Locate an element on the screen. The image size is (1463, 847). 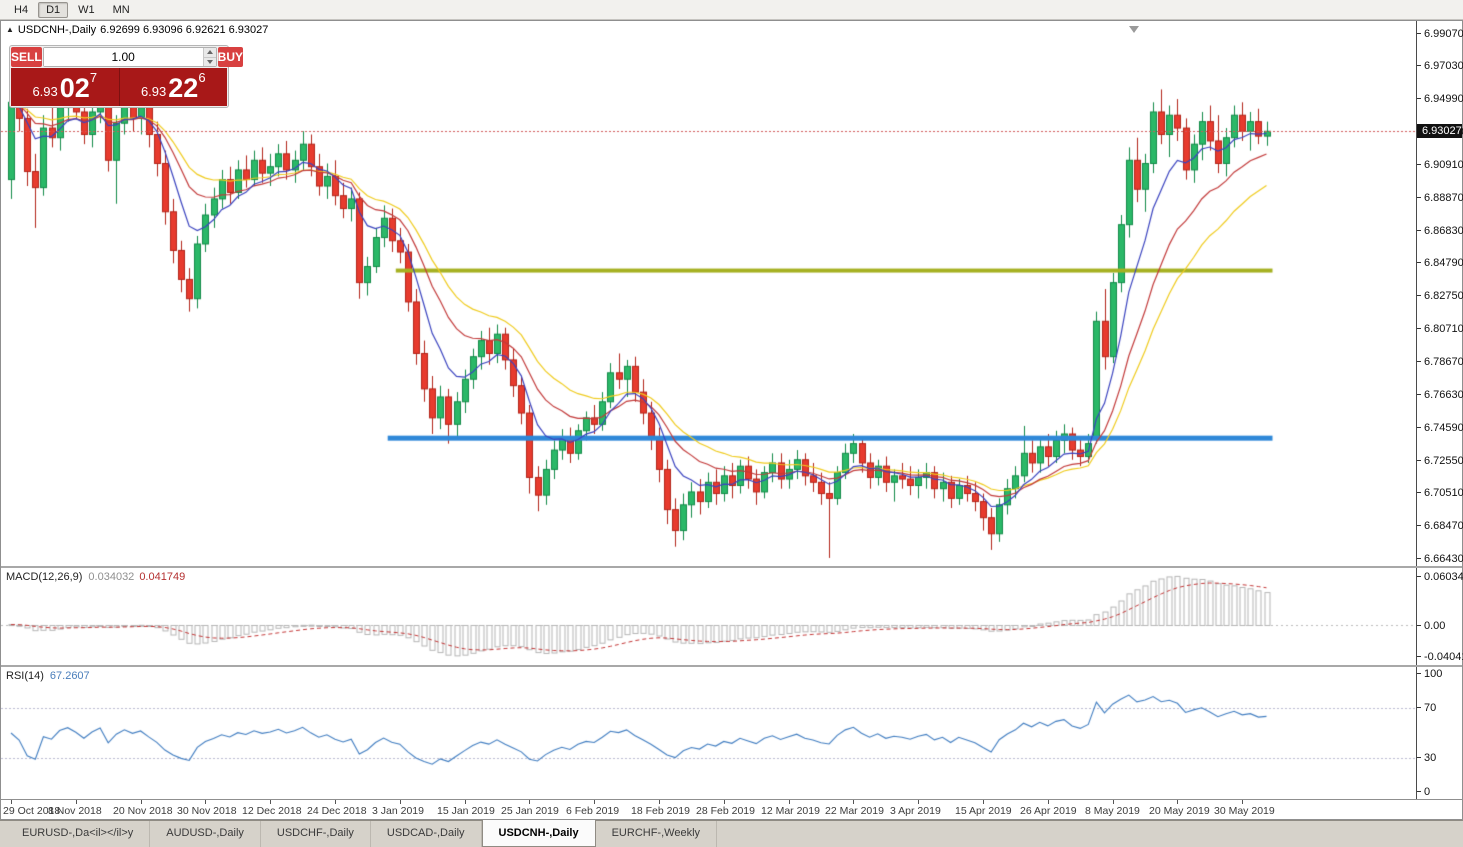
volume-spinner-up is located at coordinates (209, 52).